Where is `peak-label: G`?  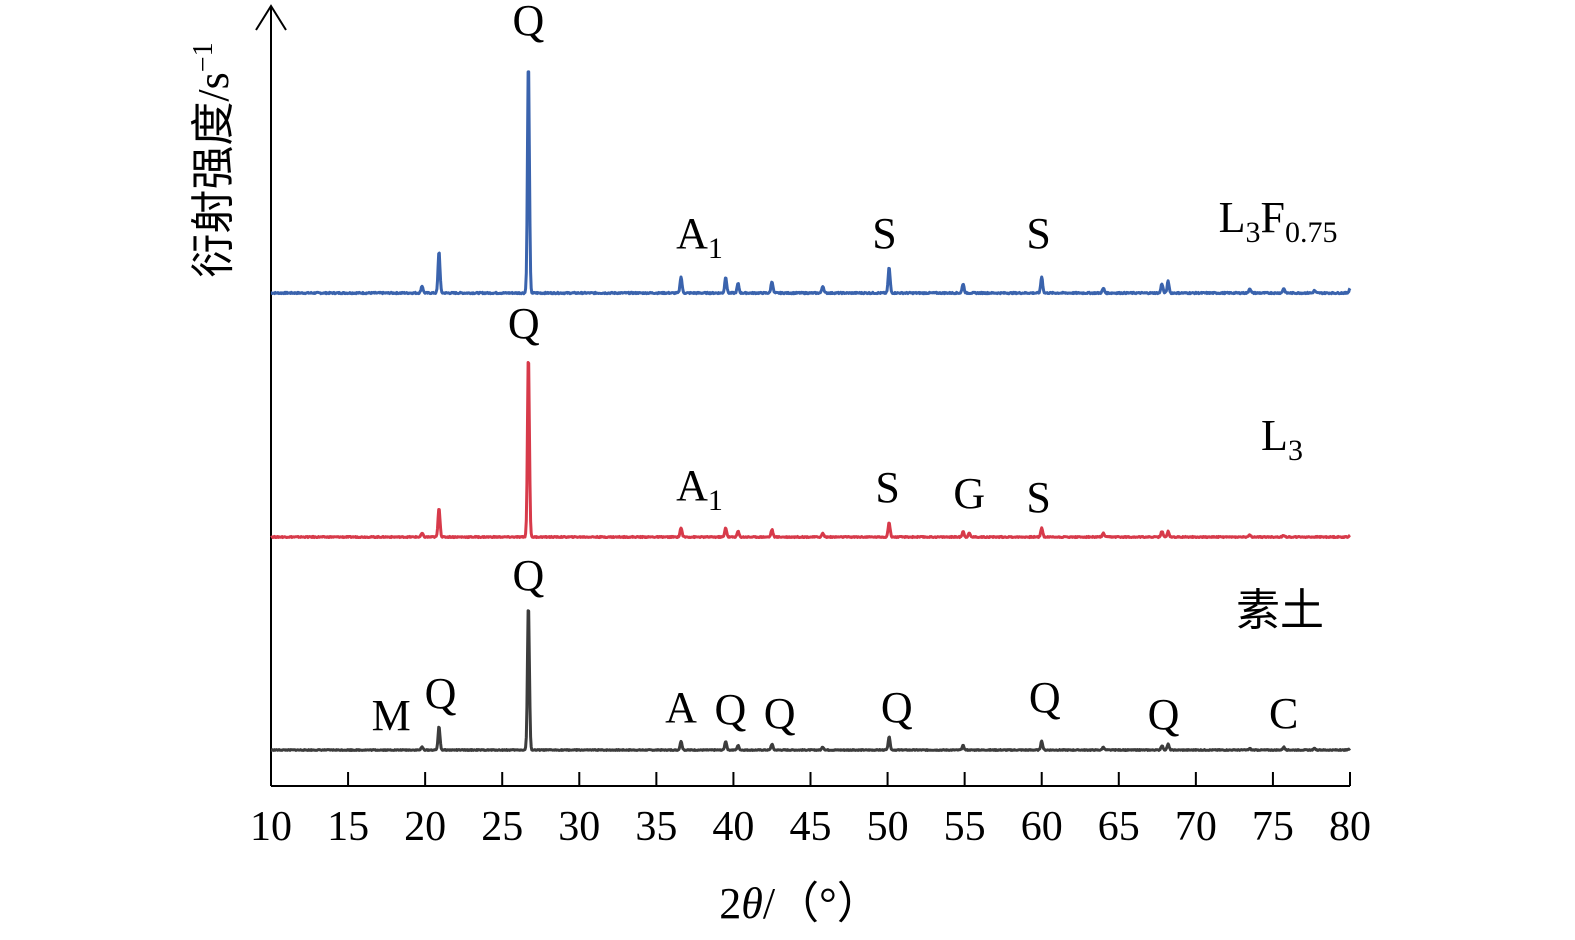 peak-label: G is located at coordinates (969, 493).